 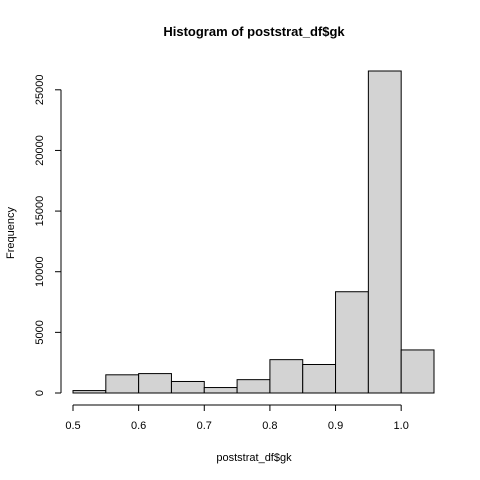 I want to click on chart-title: Histogram of poststrat_df$gk, so click(x=254, y=31).